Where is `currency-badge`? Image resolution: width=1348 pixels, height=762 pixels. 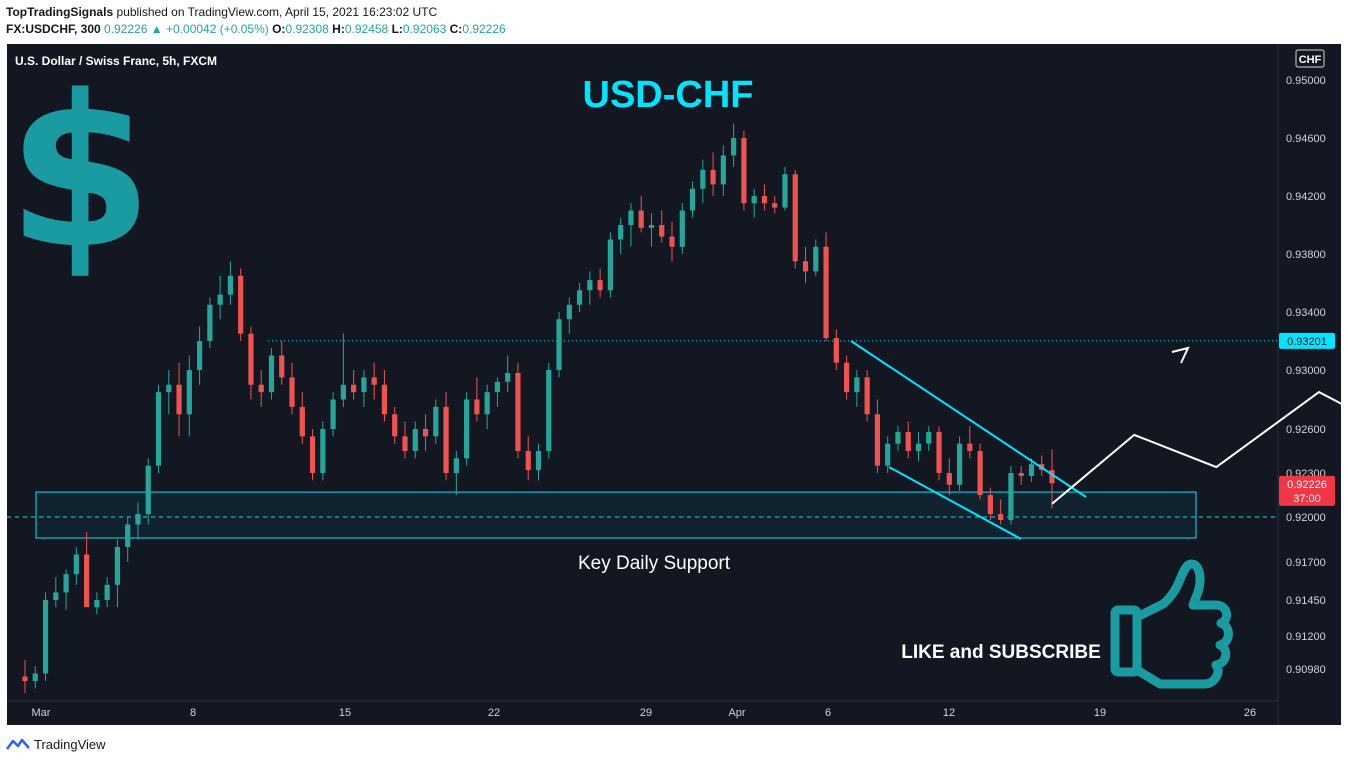
currency-badge is located at coordinates (1310, 58).